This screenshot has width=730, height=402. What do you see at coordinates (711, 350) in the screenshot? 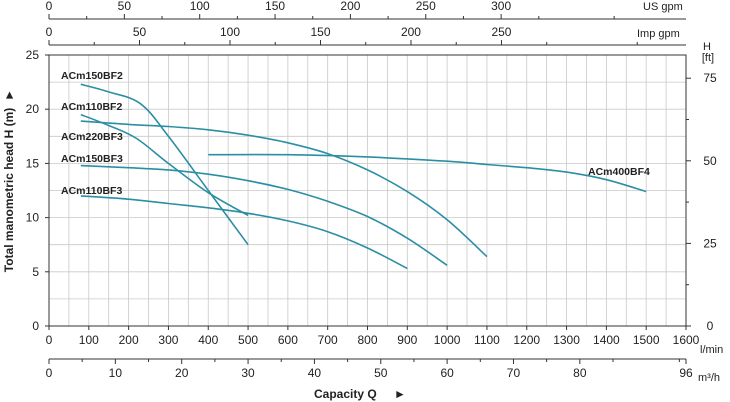
I see `lmin-unit: l/min` at bounding box center [711, 350].